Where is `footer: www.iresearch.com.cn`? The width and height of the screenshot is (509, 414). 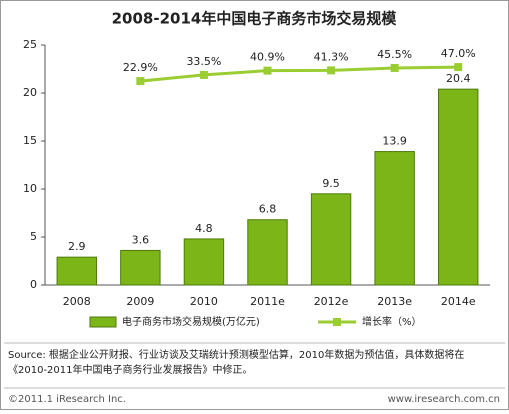
footer: www.iresearch.com.cn is located at coordinates (444, 399).